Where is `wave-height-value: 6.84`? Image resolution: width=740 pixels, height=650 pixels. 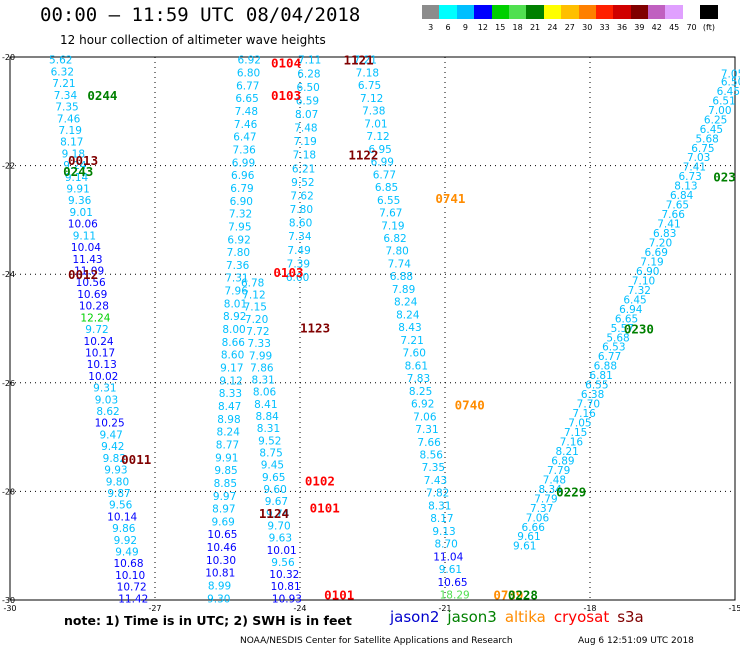
wave-height-value: 6.84 is located at coordinates (682, 196).